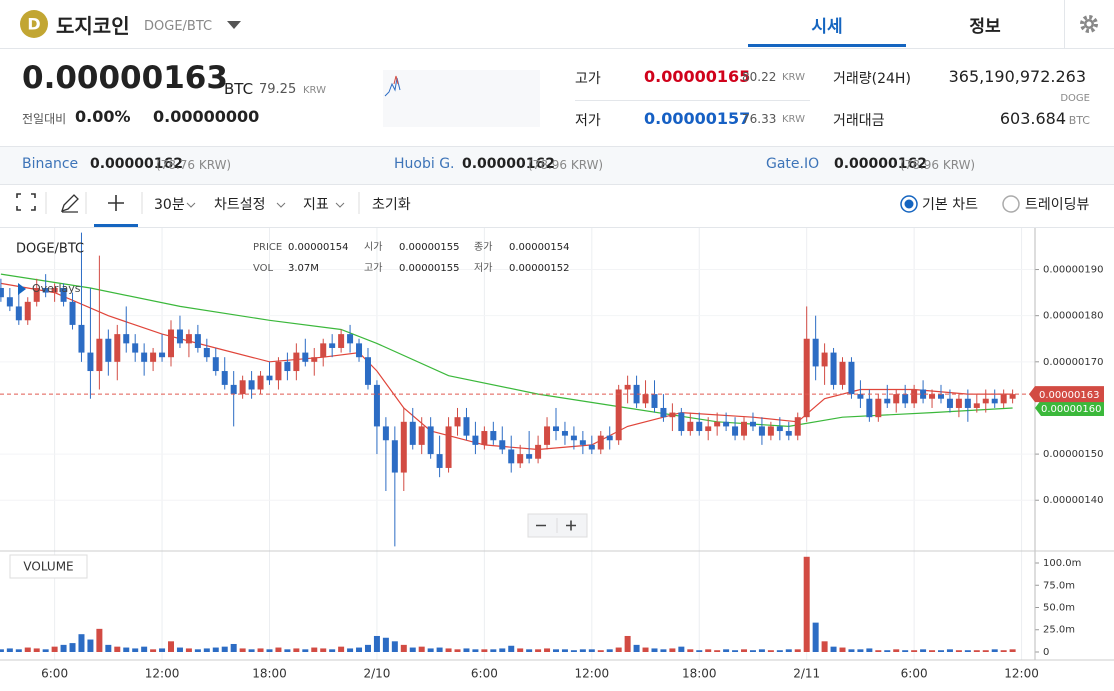  What do you see at coordinates (234, 25) in the screenshot?
I see `dropdown` at bounding box center [234, 25].